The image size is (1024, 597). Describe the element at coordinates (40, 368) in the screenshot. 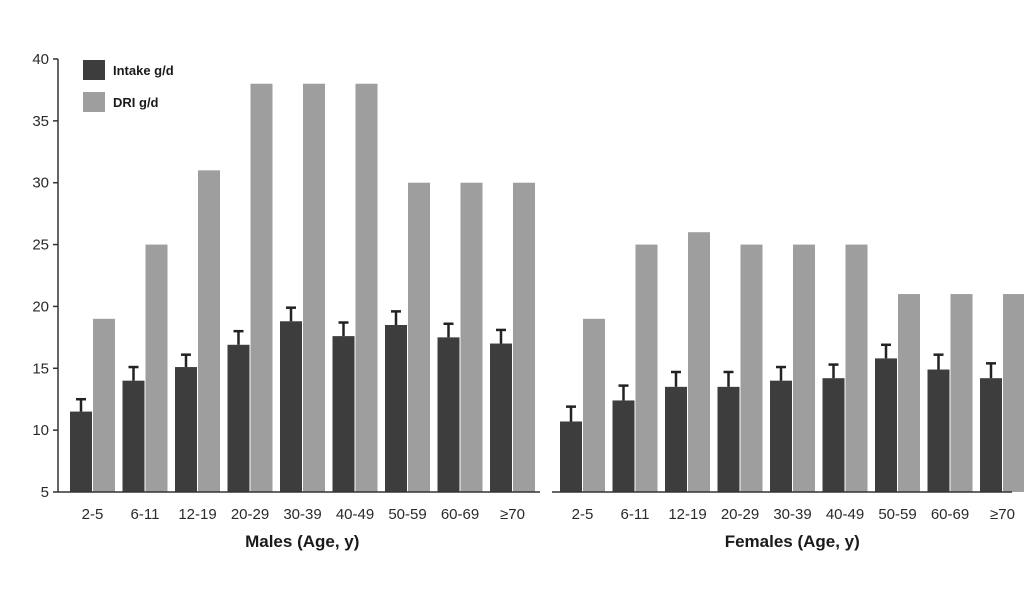

I see `y-tick-label: 15` at that location.